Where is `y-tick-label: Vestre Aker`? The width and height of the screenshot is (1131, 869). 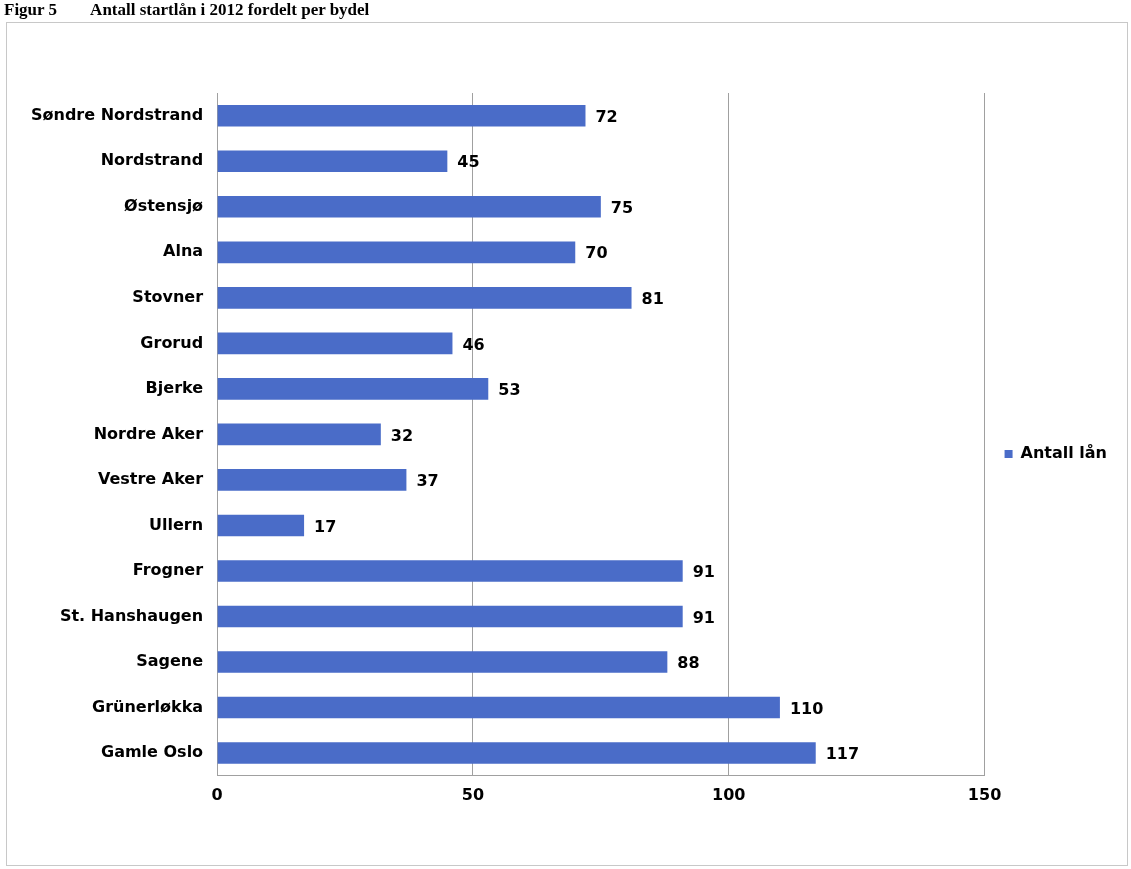
y-tick-label: Vestre Aker is located at coordinates (150, 479).